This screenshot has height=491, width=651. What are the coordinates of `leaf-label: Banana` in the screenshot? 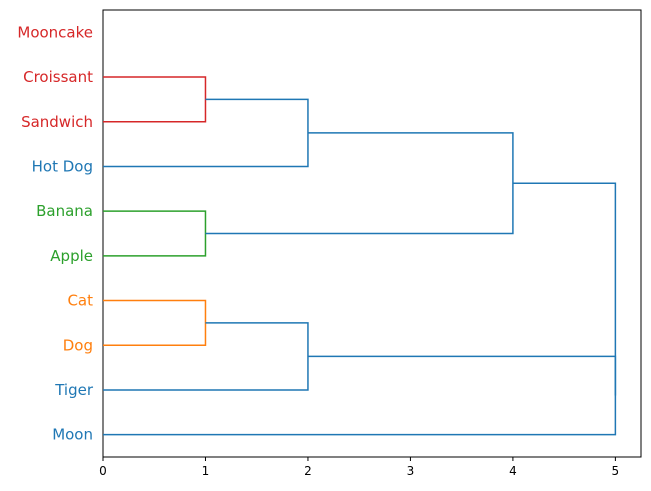 It's located at (64, 211).